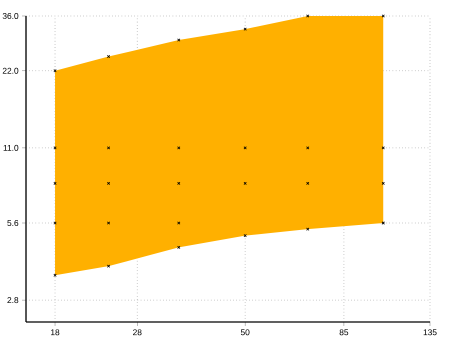 The image size is (450, 337). Describe the element at coordinates (12, 300) in the screenshot. I see `y-tick-label: 2.8` at that location.